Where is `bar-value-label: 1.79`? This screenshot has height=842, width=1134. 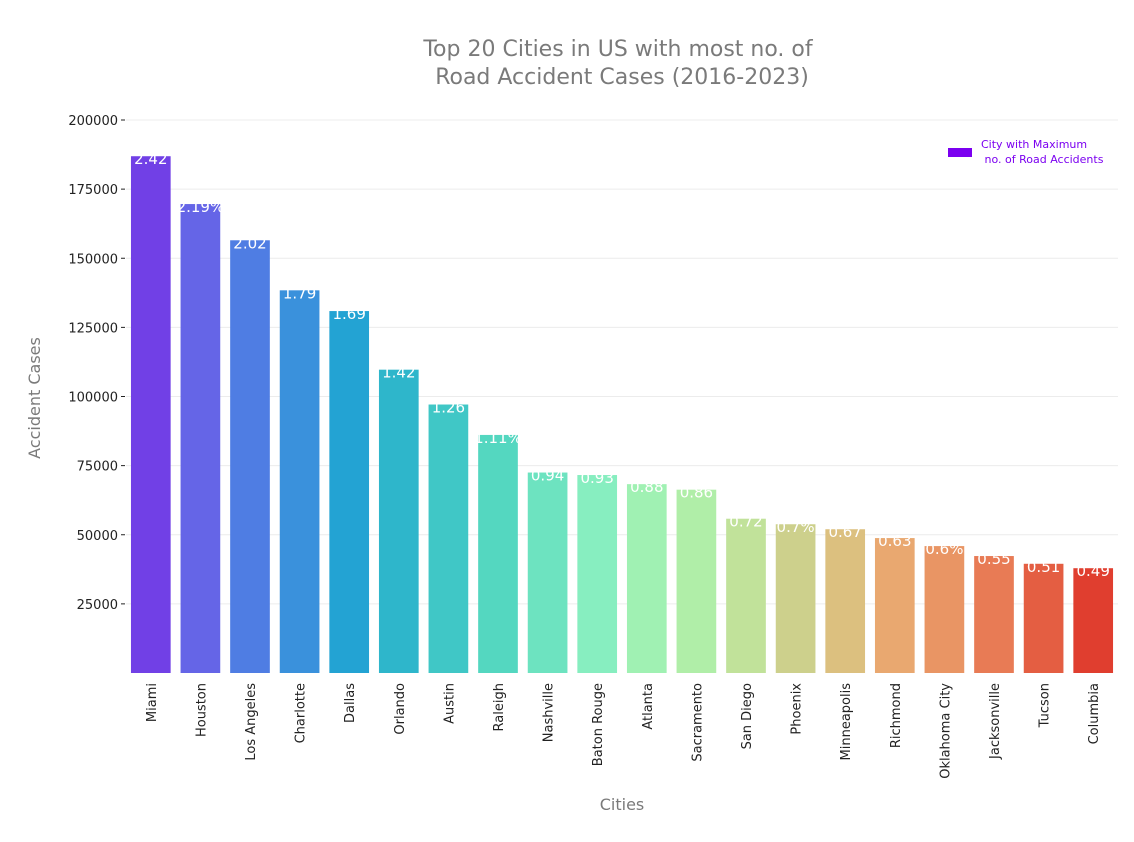 bar-value-label: 1.79 is located at coordinates (299, 293).